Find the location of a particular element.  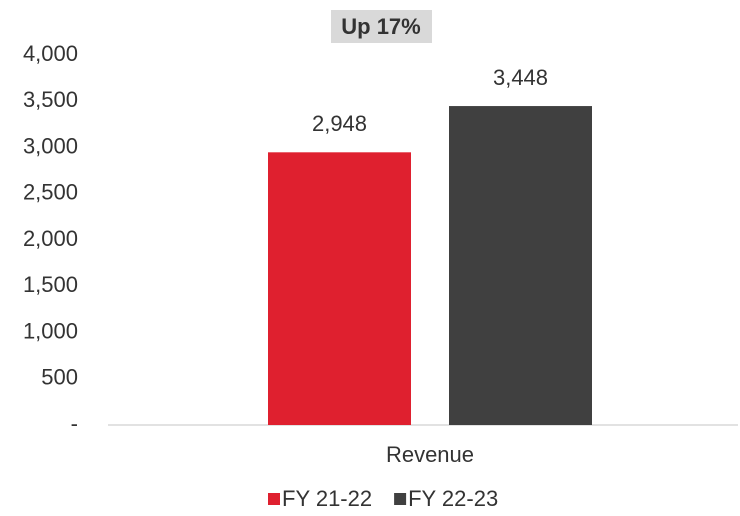

data-label: 2,948 is located at coordinates (339, 123).